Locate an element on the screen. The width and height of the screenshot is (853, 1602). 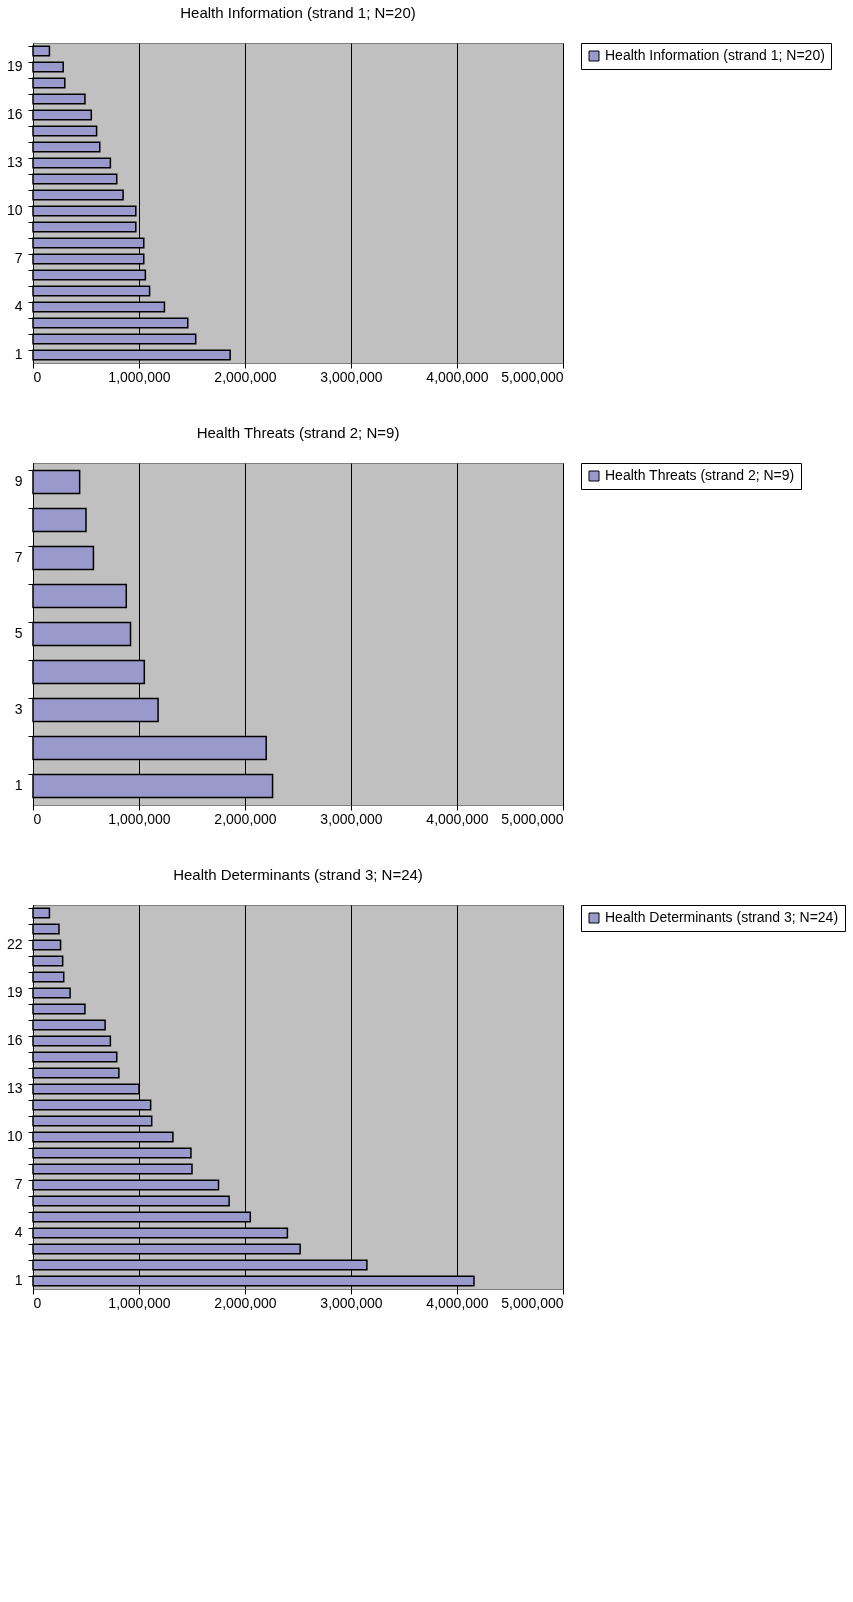
y-tick-label: 3 is located at coordinates (18, 709).